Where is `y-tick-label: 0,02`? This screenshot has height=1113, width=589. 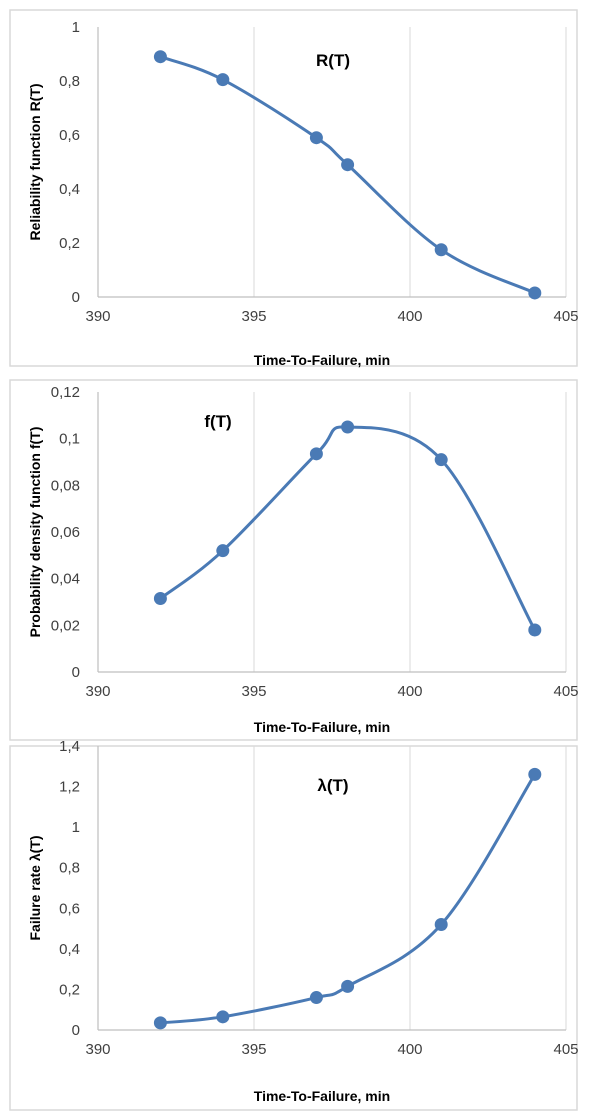
y-tick-label: 0,02 is located at coordinates (65, 625).